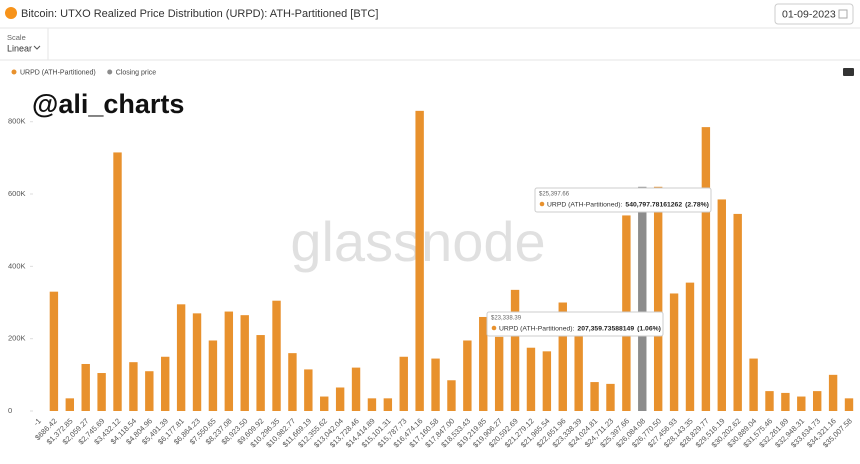 Image resolution: width=860 pixels, height=464 pixels. Describe the element at coordinates (17, 265) in the screenshot. I see `y-tick-label: 400K` at that location.